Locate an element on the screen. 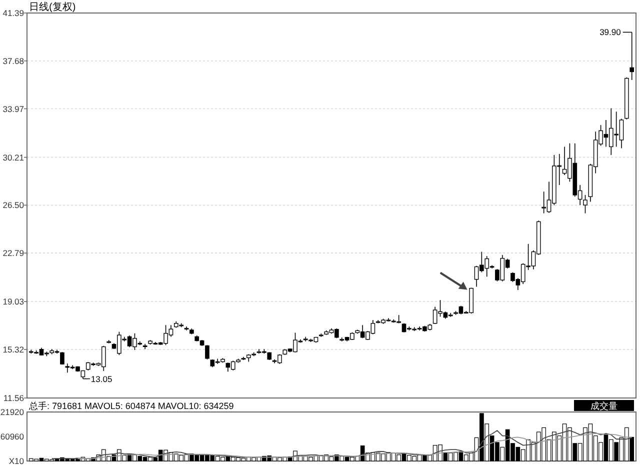  y-tick-label: 19.03 is located at coordinates (13, 301).